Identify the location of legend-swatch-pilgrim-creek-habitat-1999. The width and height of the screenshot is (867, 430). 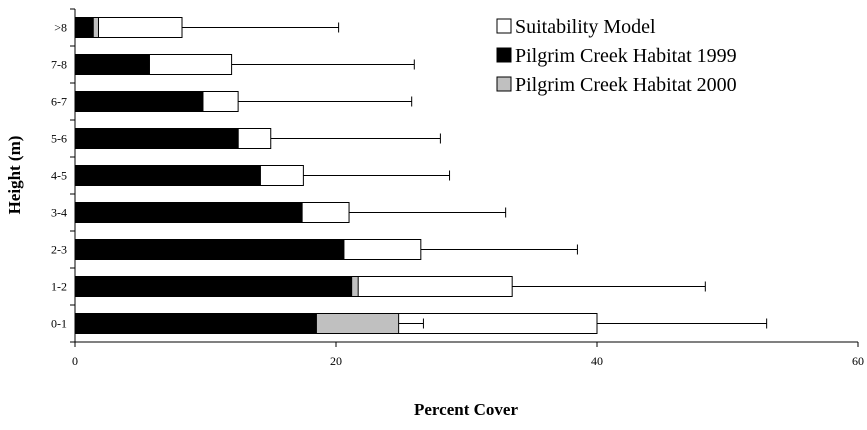
(504, 55).